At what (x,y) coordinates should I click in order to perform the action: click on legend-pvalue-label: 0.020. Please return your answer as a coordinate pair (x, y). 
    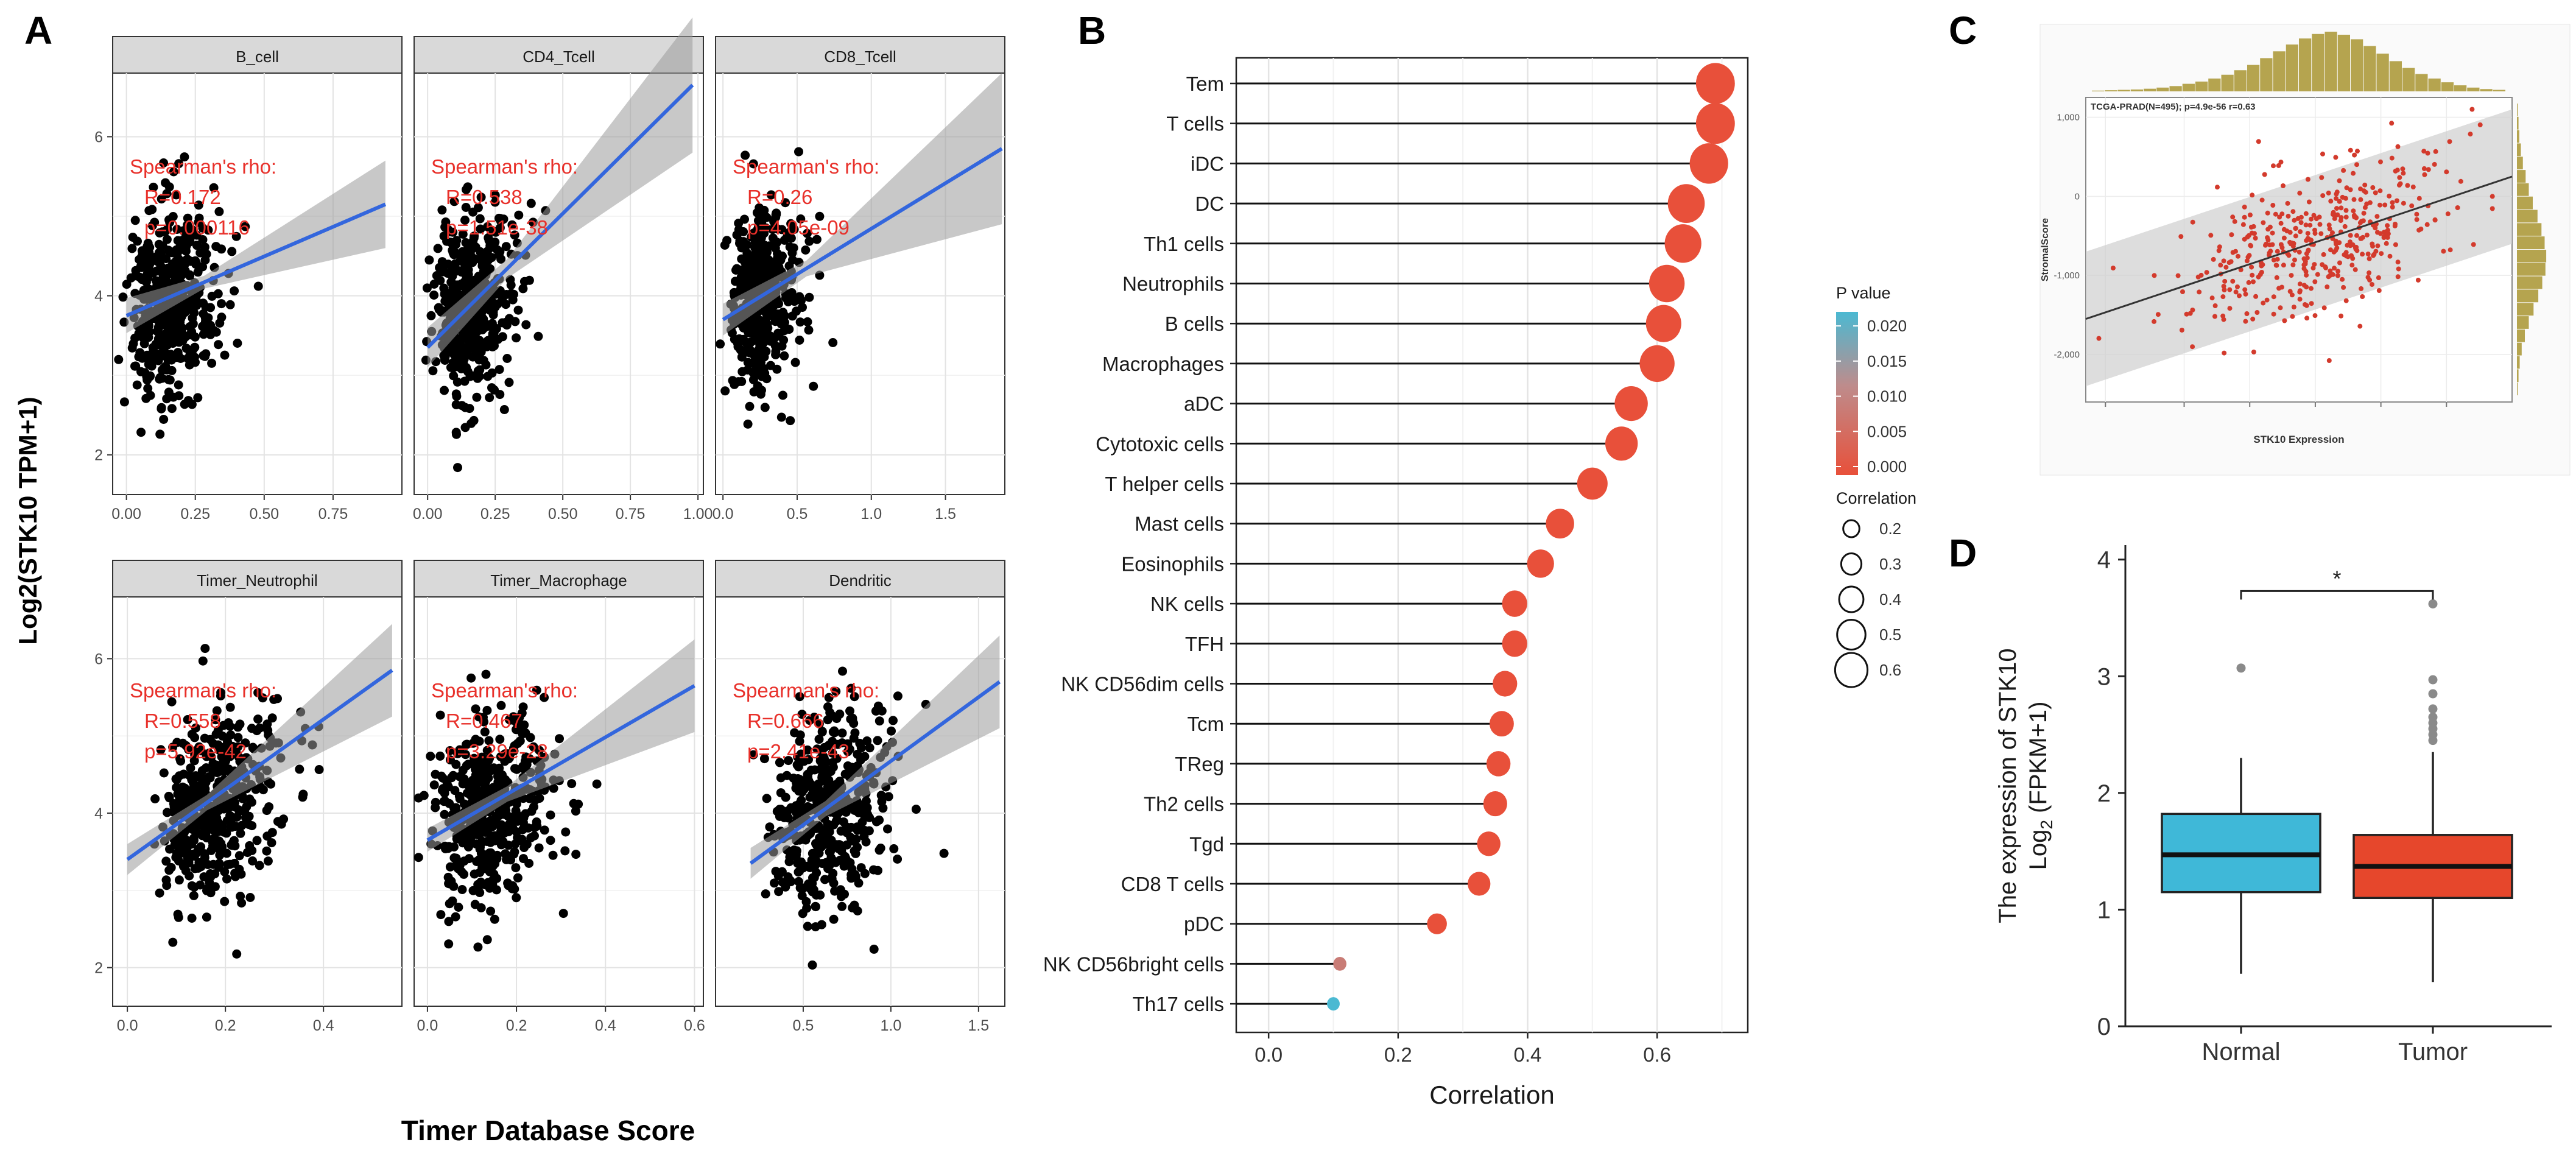
    Looking at the image, I should click on (1887, 326).